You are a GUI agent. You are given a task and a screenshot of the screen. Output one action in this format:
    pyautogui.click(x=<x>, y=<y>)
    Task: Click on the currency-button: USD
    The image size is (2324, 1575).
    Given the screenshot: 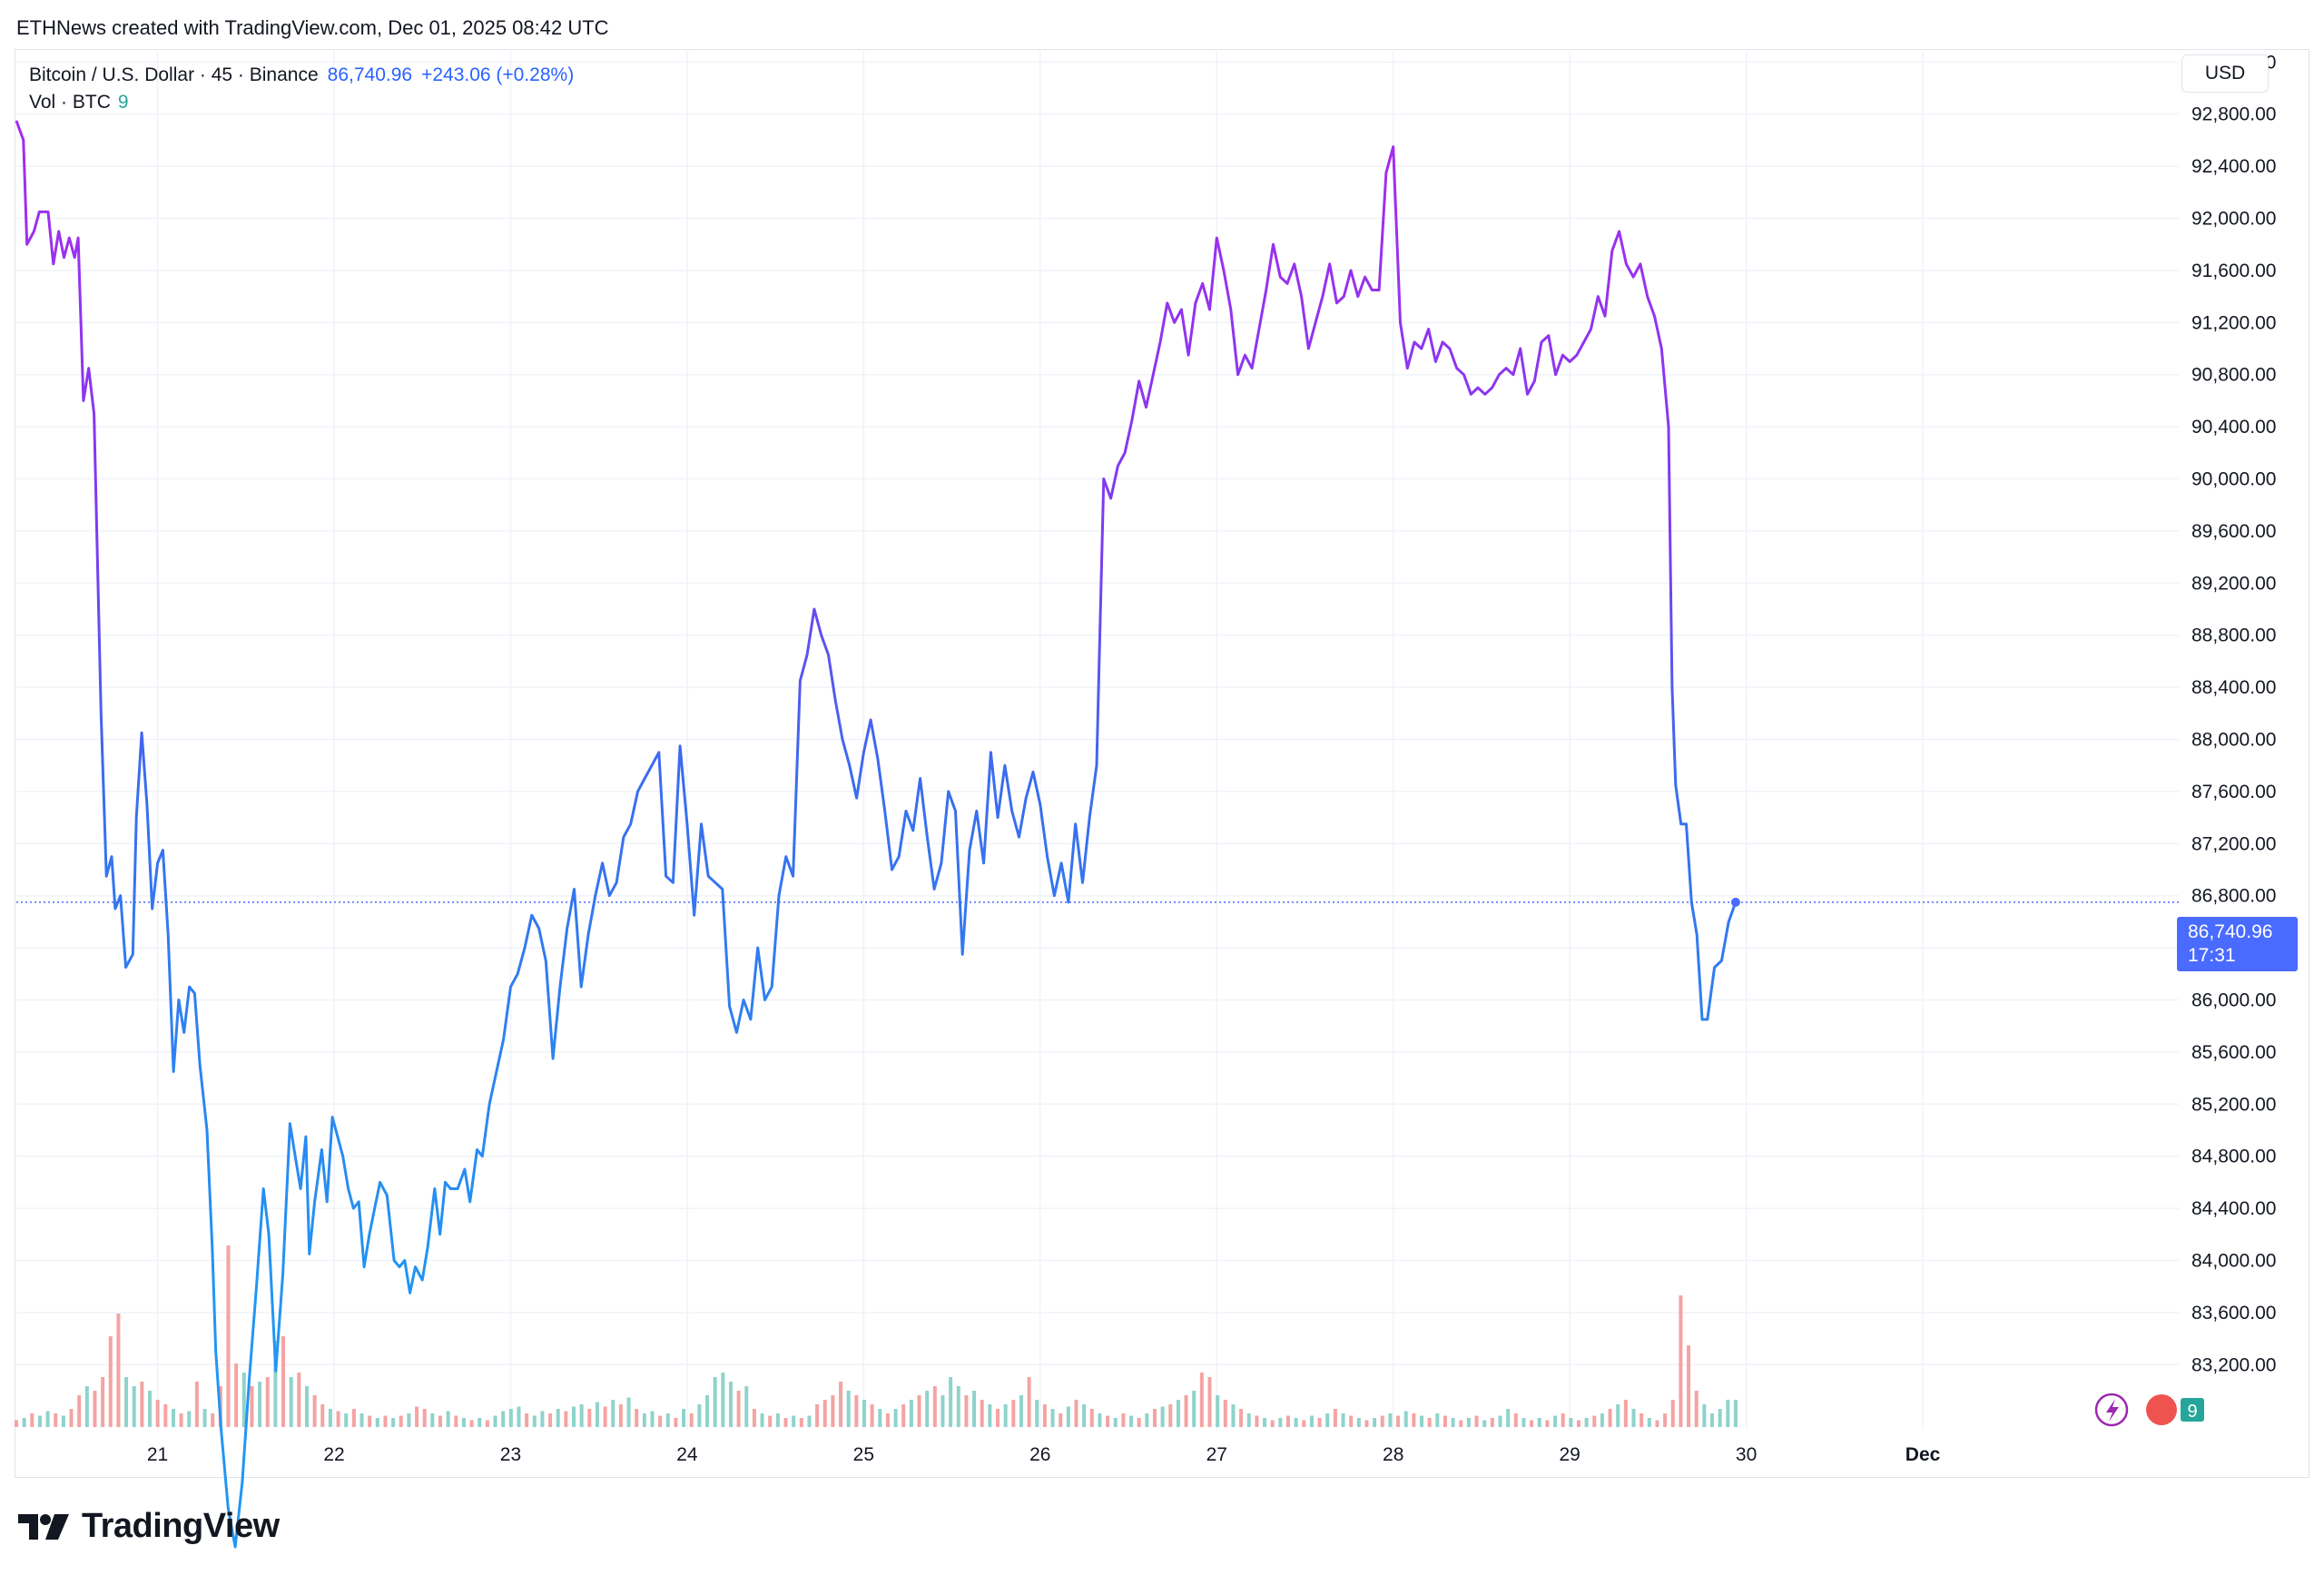 What is the action you would take?
    pyautogui.click(x=2225, y=73)
    